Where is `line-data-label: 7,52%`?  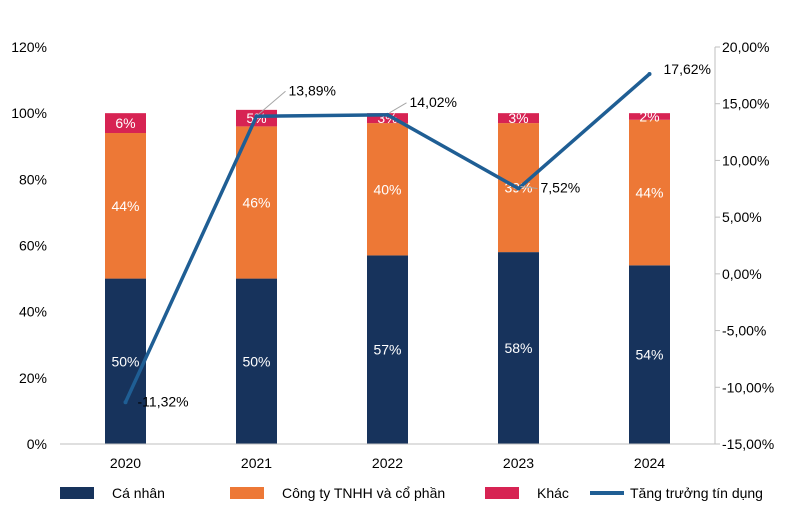 line-data-label: 7,52% is located at coordinates (561, 188).